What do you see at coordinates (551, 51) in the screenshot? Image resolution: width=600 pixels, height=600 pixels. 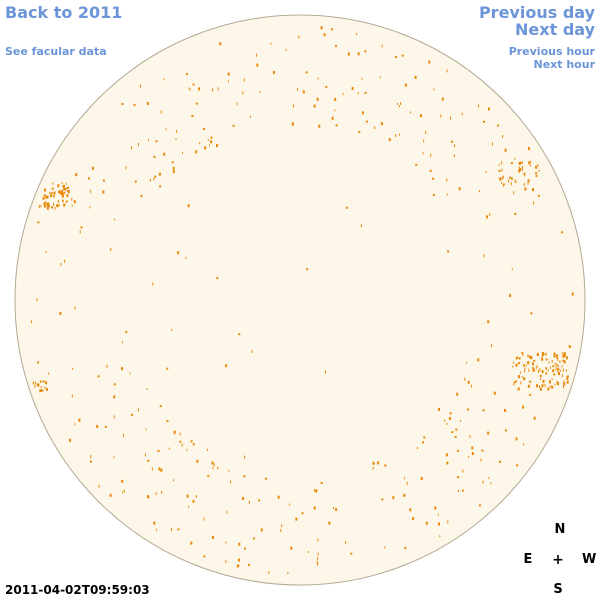 I see `previous-hour-link: Previous hour` at bounding box center [551, 51].